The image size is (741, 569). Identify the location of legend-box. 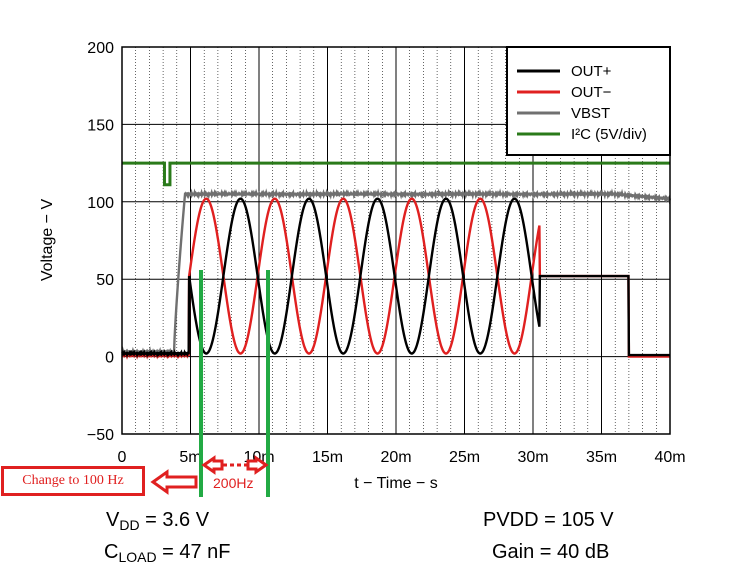
(588, 101).